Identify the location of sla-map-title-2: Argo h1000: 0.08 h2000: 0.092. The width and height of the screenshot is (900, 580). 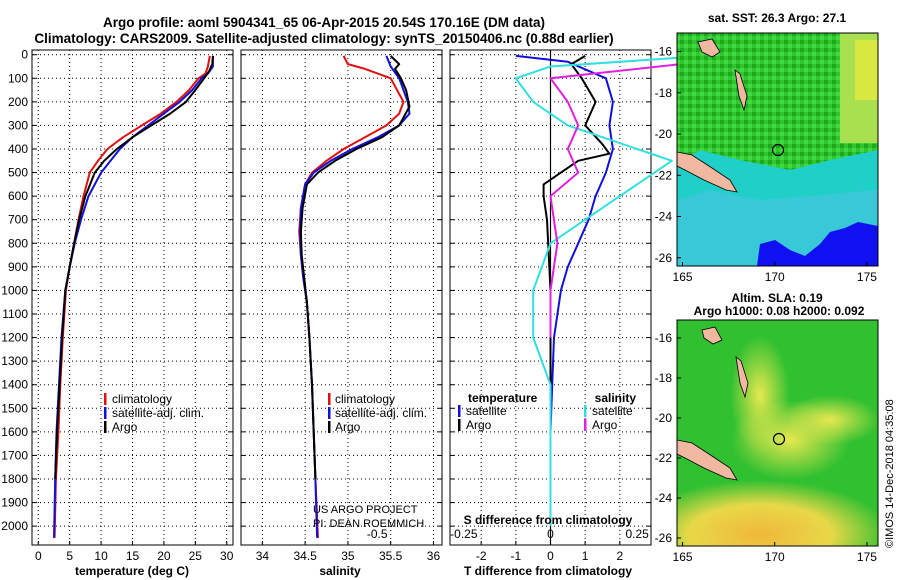
(779, 311).